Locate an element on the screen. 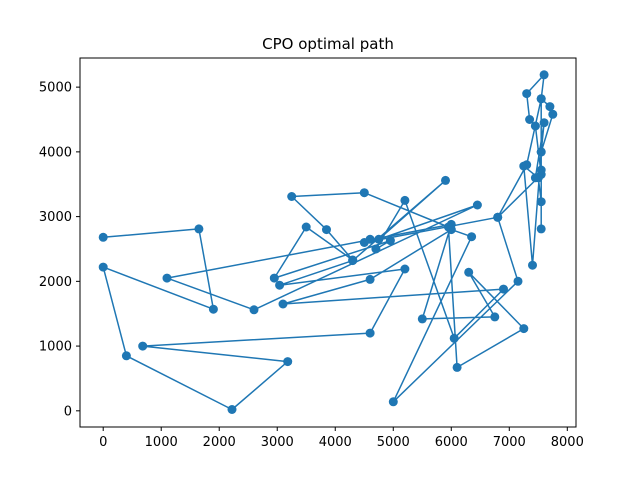 The height and width of the screenshot is (480, 640). x-tick-label: 6000 is located at coordinates (451, 442).